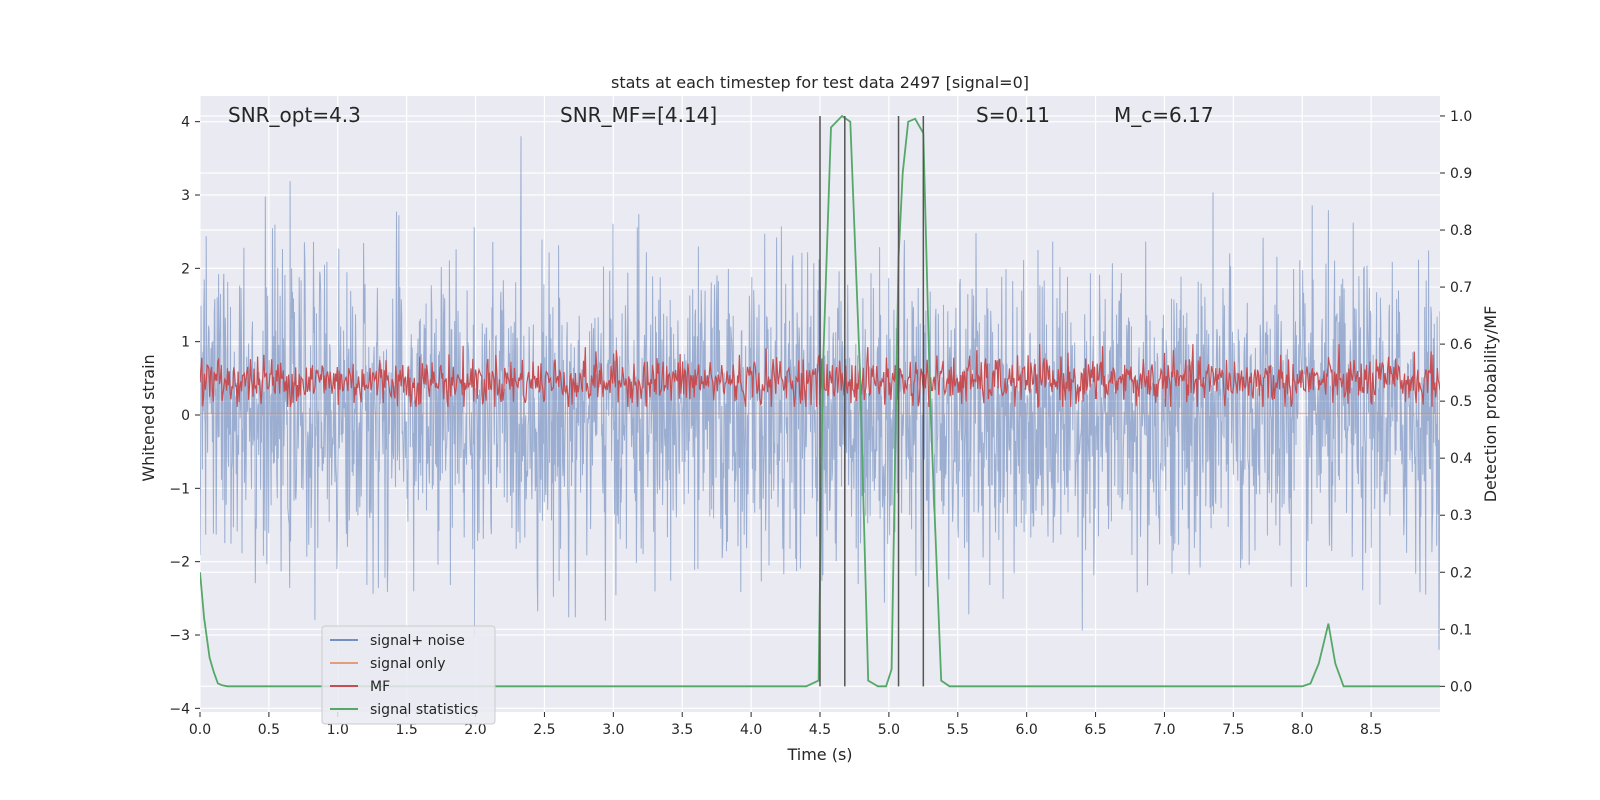  What do you see at coordinates (185, 123) in the screenshot?
I see `y-left-tick-label: 4` at bounding box center [185, 123].